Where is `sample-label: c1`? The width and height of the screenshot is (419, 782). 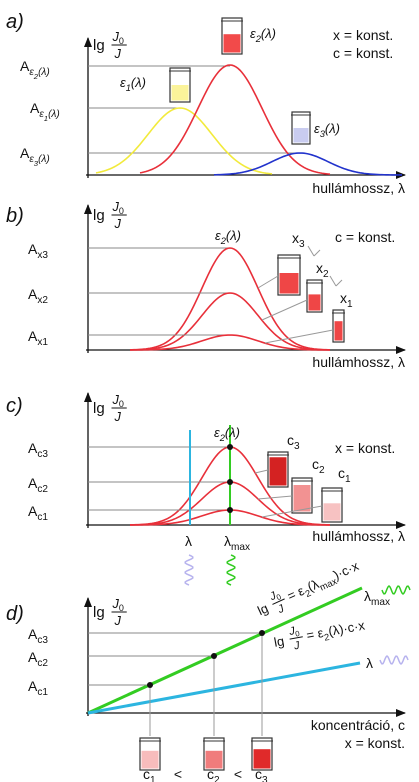 sample-label: c1 is located at coordinates (344, 475).